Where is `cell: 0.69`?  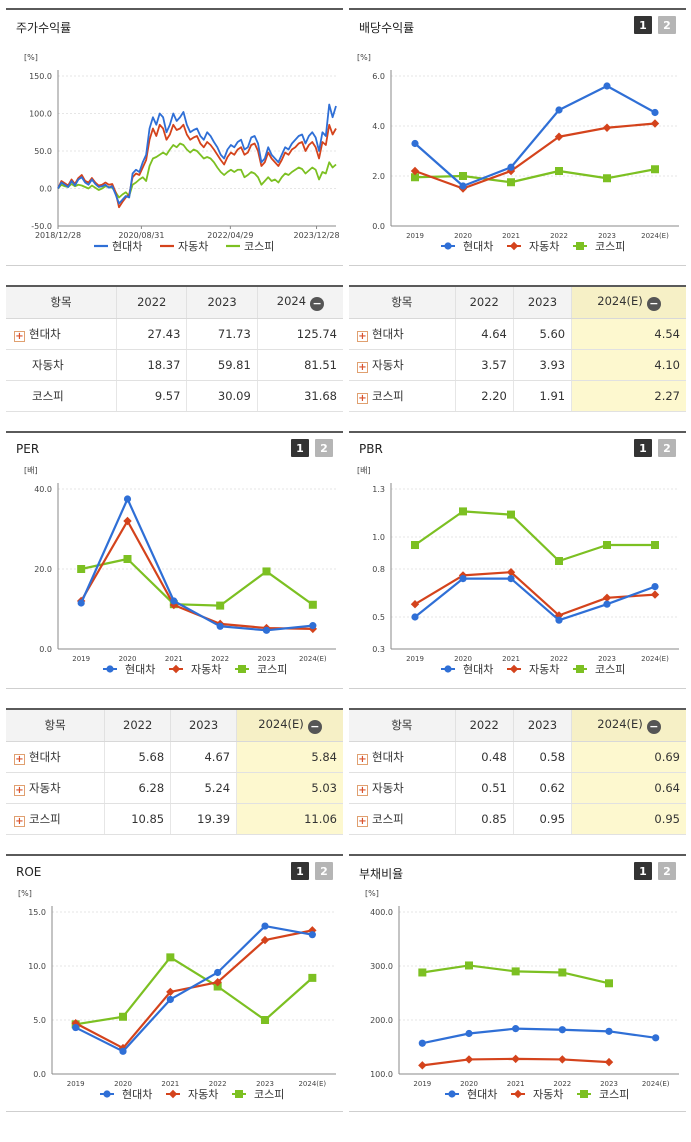
cell: 0.69 is located at coordinates (628, 757).